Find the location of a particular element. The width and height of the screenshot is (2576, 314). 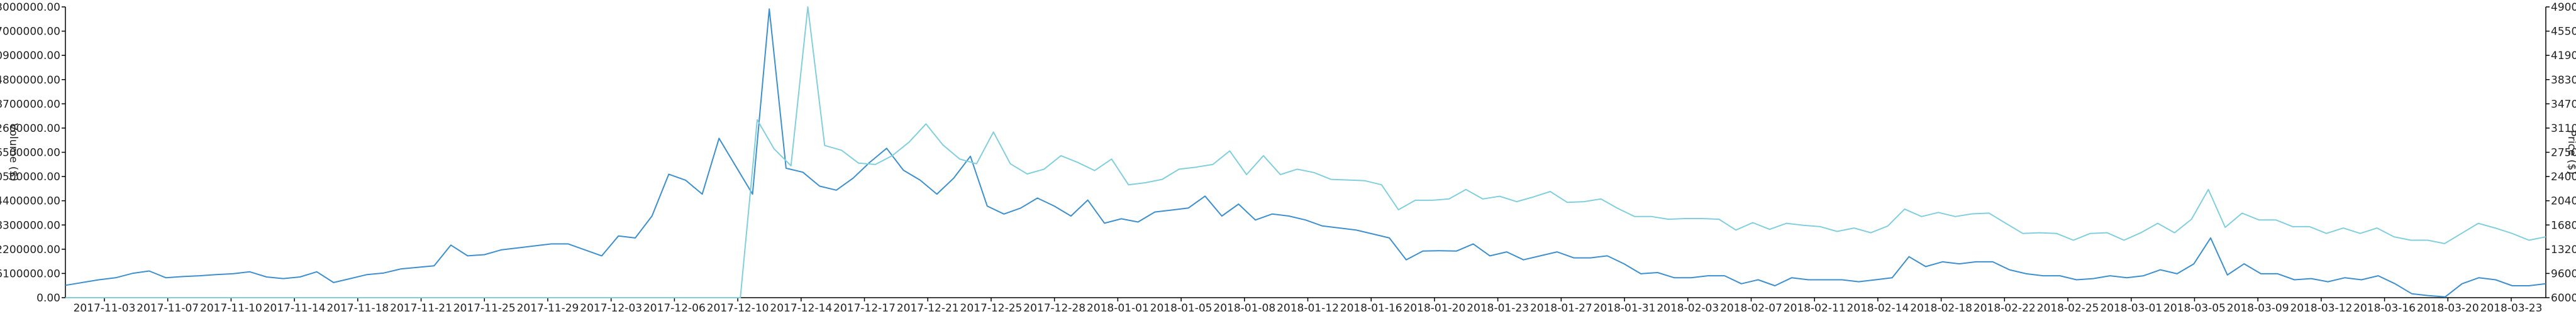

x-tick-label: 2017-12-03 is located at coordinates (611, 308).